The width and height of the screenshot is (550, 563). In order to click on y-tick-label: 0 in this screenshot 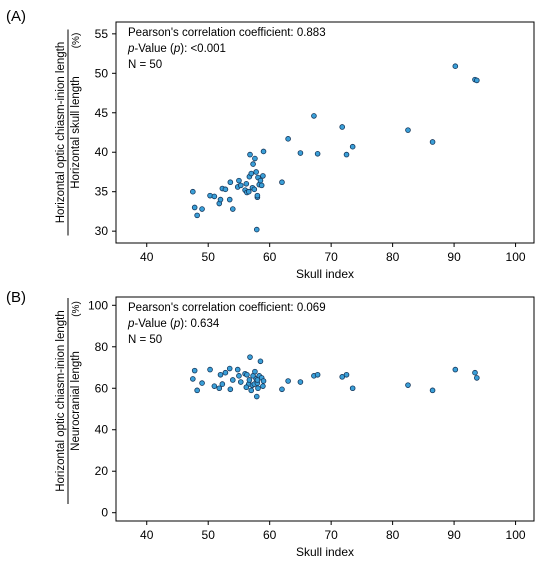, I will do `click(104, 513)`.